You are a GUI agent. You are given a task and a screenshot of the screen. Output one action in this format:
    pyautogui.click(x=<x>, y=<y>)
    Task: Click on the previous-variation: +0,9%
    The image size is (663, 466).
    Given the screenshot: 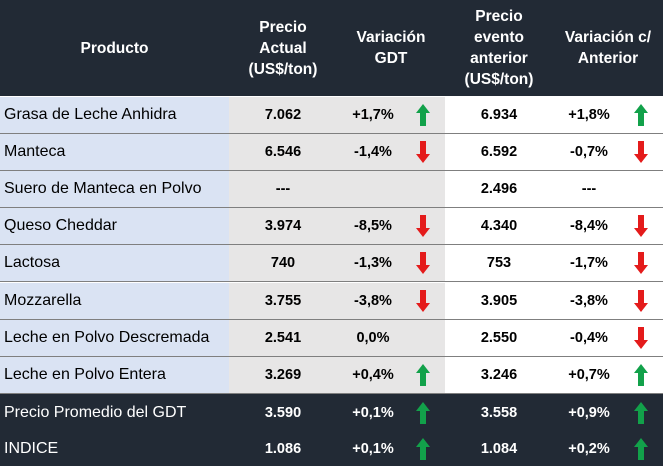 What is the action you would take?
    pyautogui.click(x=589, y=413)
    